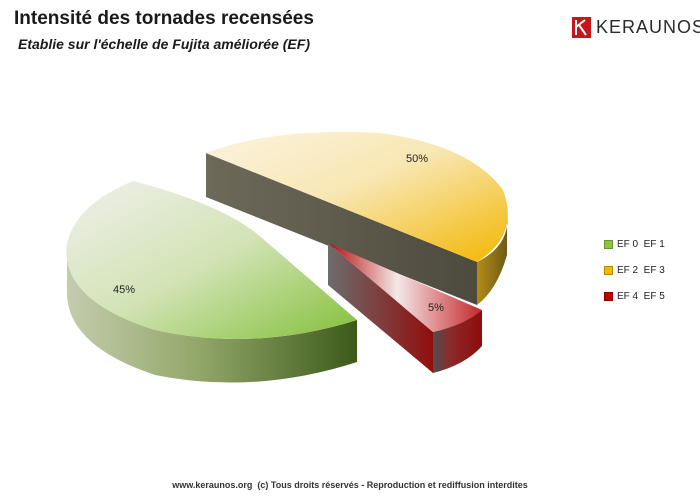  I want to click on slice-ef4-ef5-top, so click(405, 287).